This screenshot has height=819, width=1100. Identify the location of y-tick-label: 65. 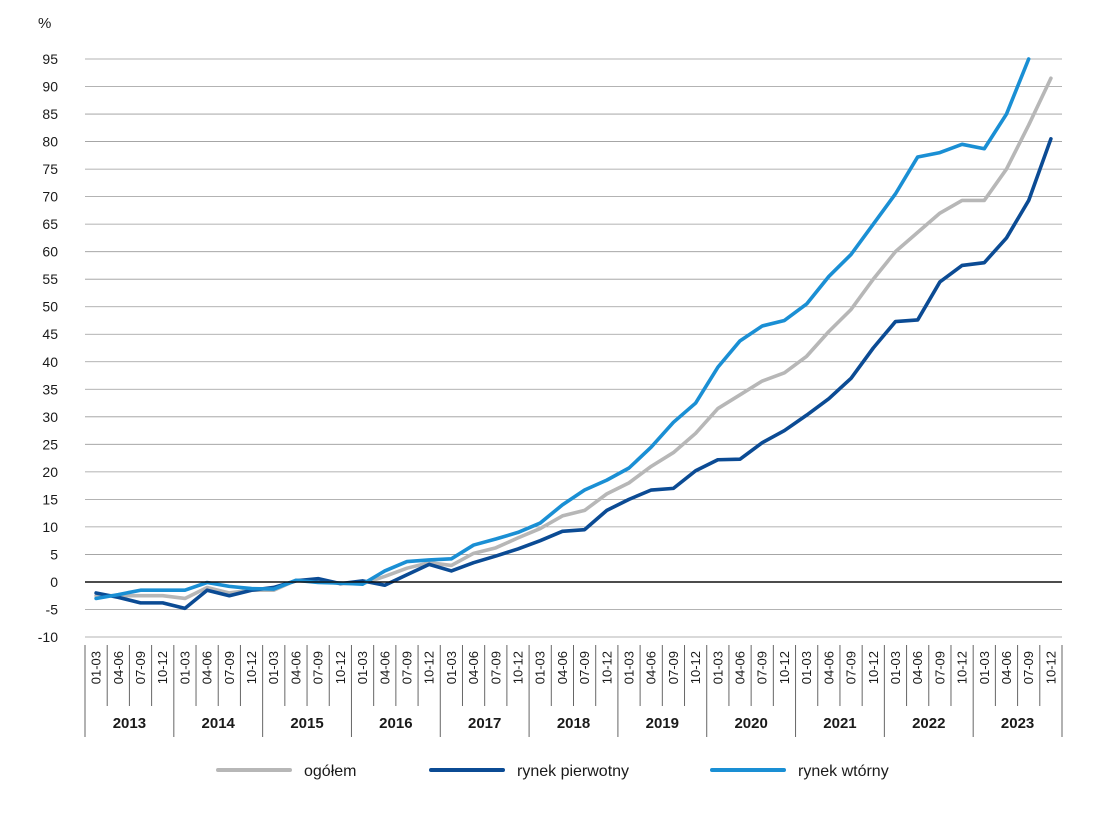
(50, 224).